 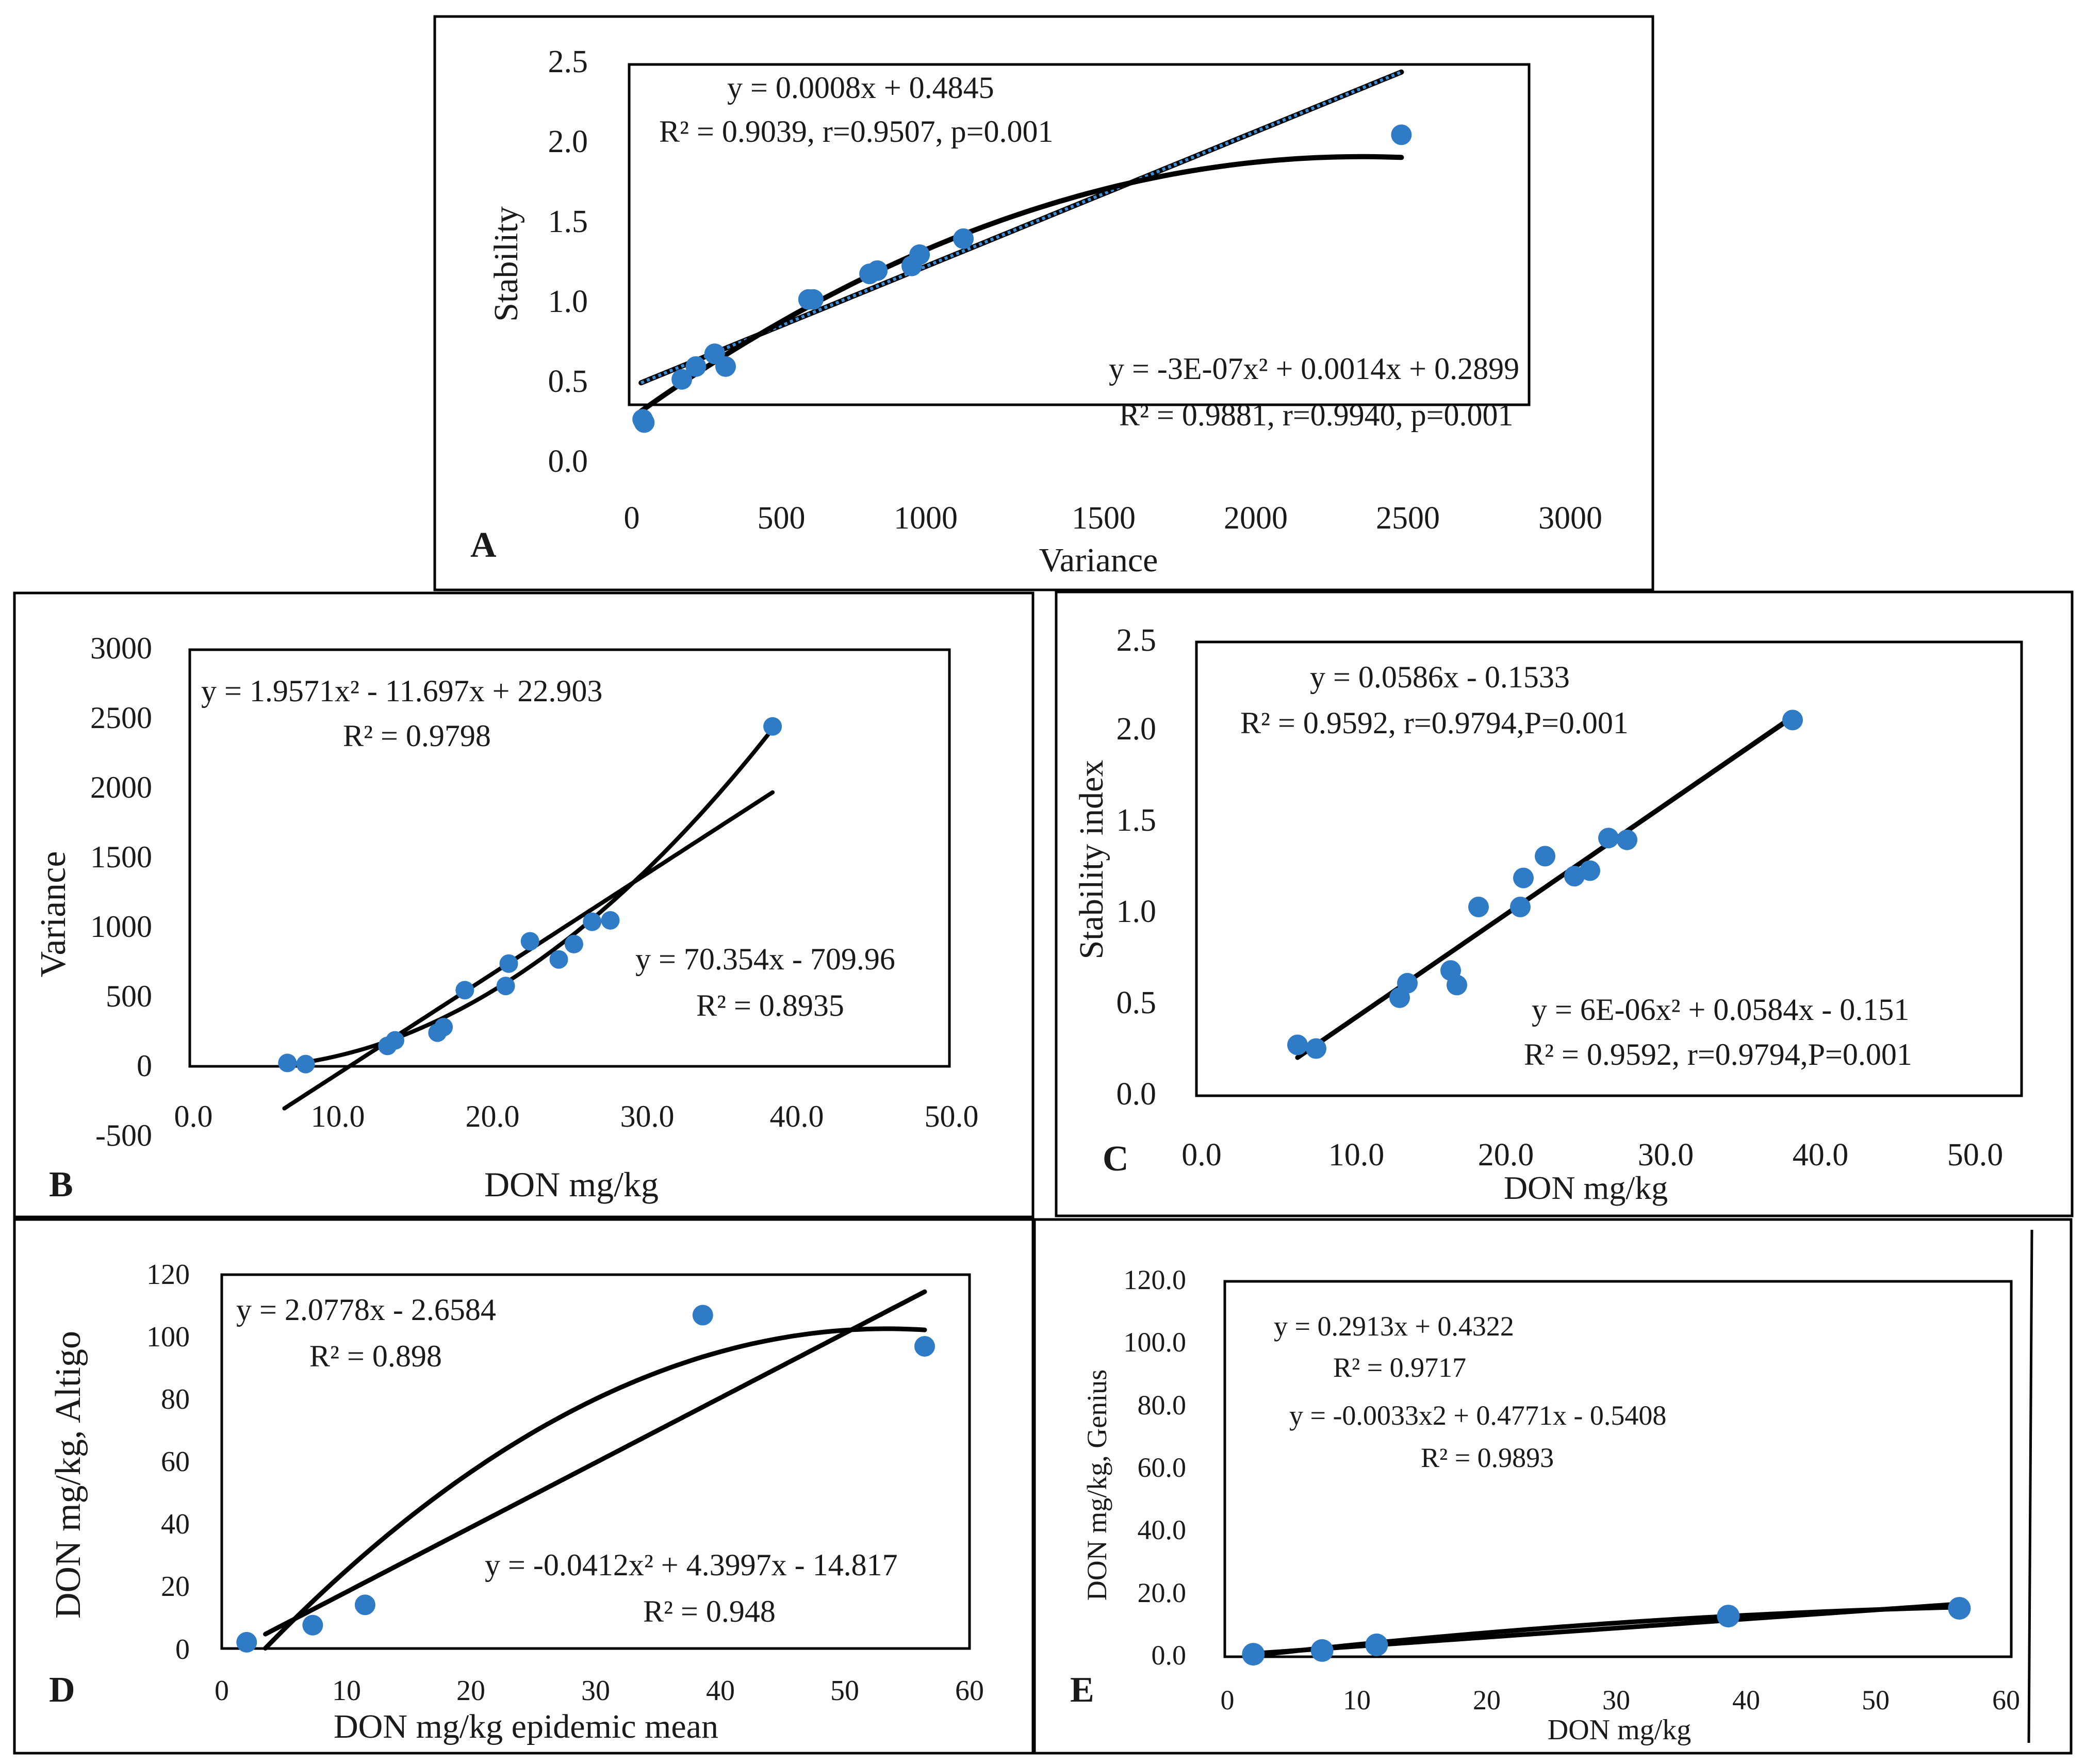 I want to click on y-tick-label: 1.5, so click(x=568, y=221).